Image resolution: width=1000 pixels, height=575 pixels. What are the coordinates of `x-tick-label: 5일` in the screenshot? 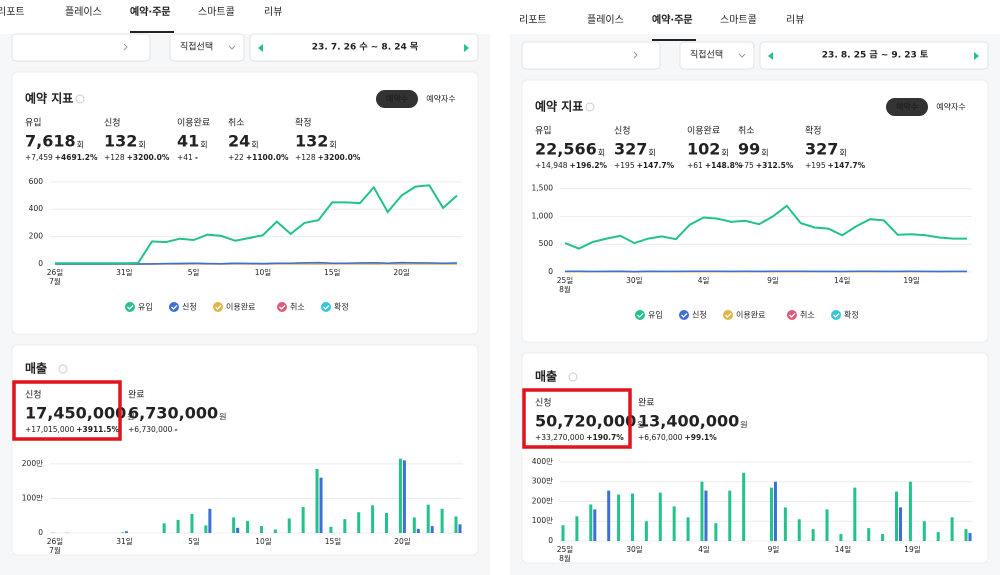 It's located at (194, 272).